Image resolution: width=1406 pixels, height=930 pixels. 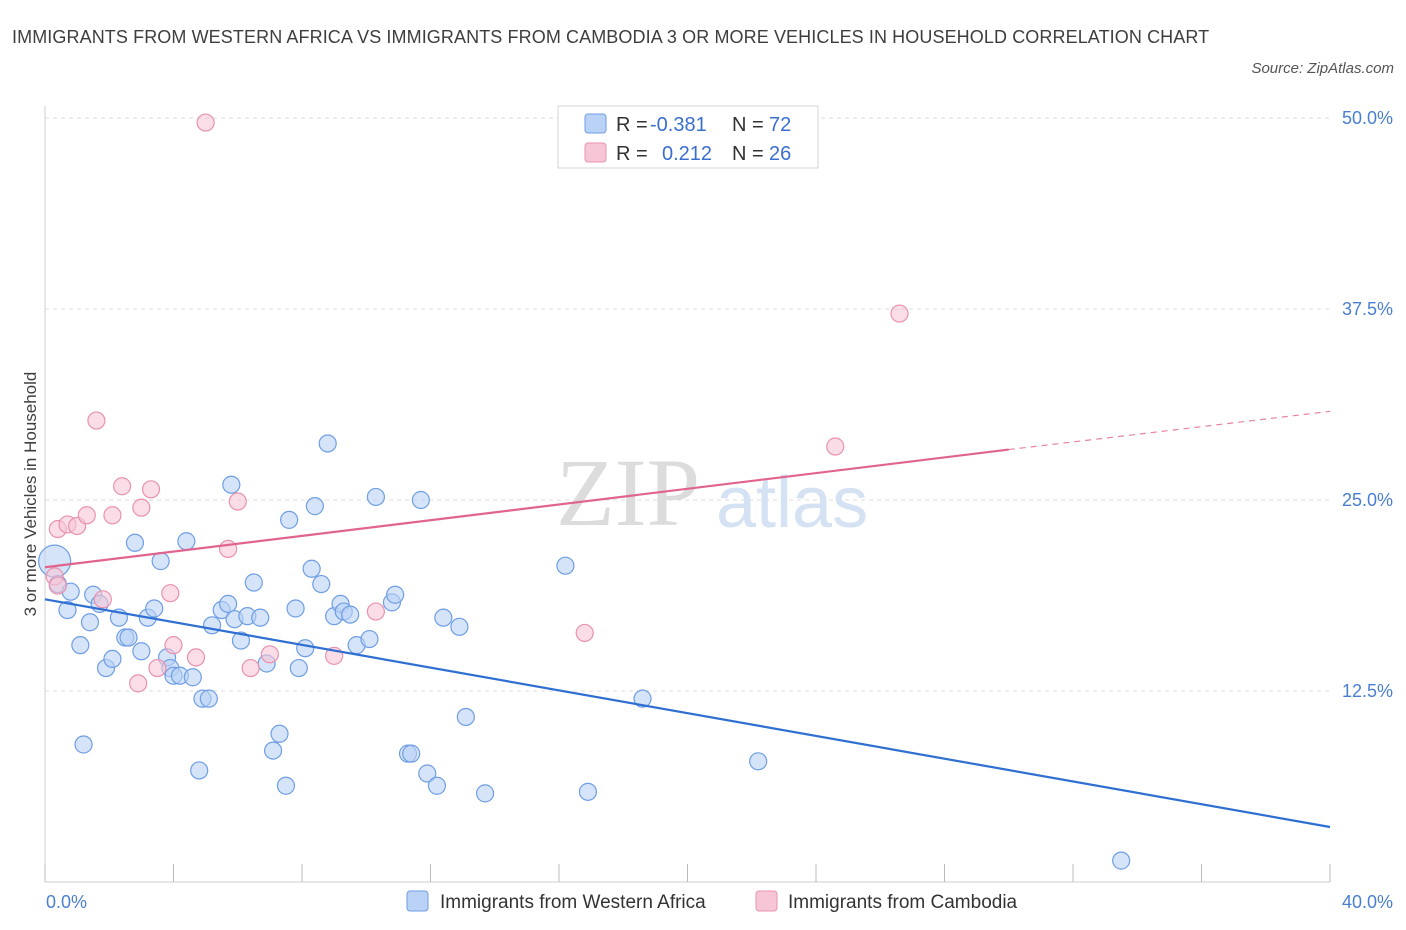 I want to click on stats-legend: R = -0.381 N = 72 R = 0.212 N = 26, so click(x=688, y=137).